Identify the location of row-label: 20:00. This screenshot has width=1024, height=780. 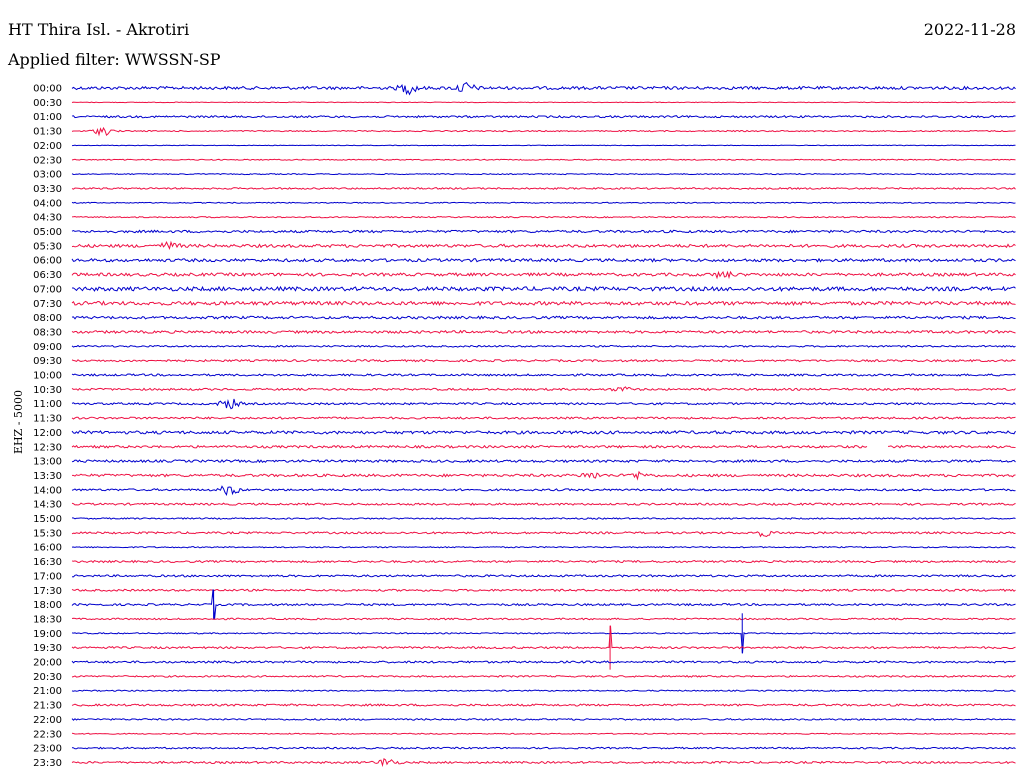
(47, 663).